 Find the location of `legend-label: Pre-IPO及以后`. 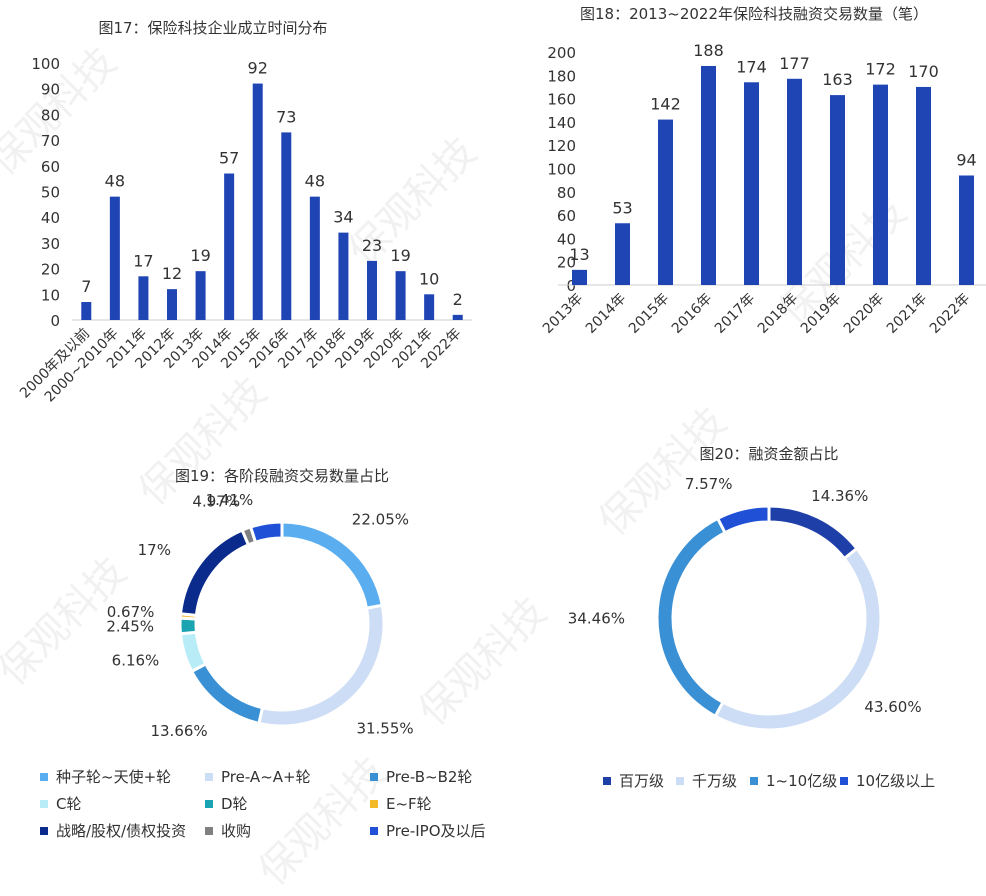

legend-label: Pre-IPO及以后 is located at coordinates (436, 831).